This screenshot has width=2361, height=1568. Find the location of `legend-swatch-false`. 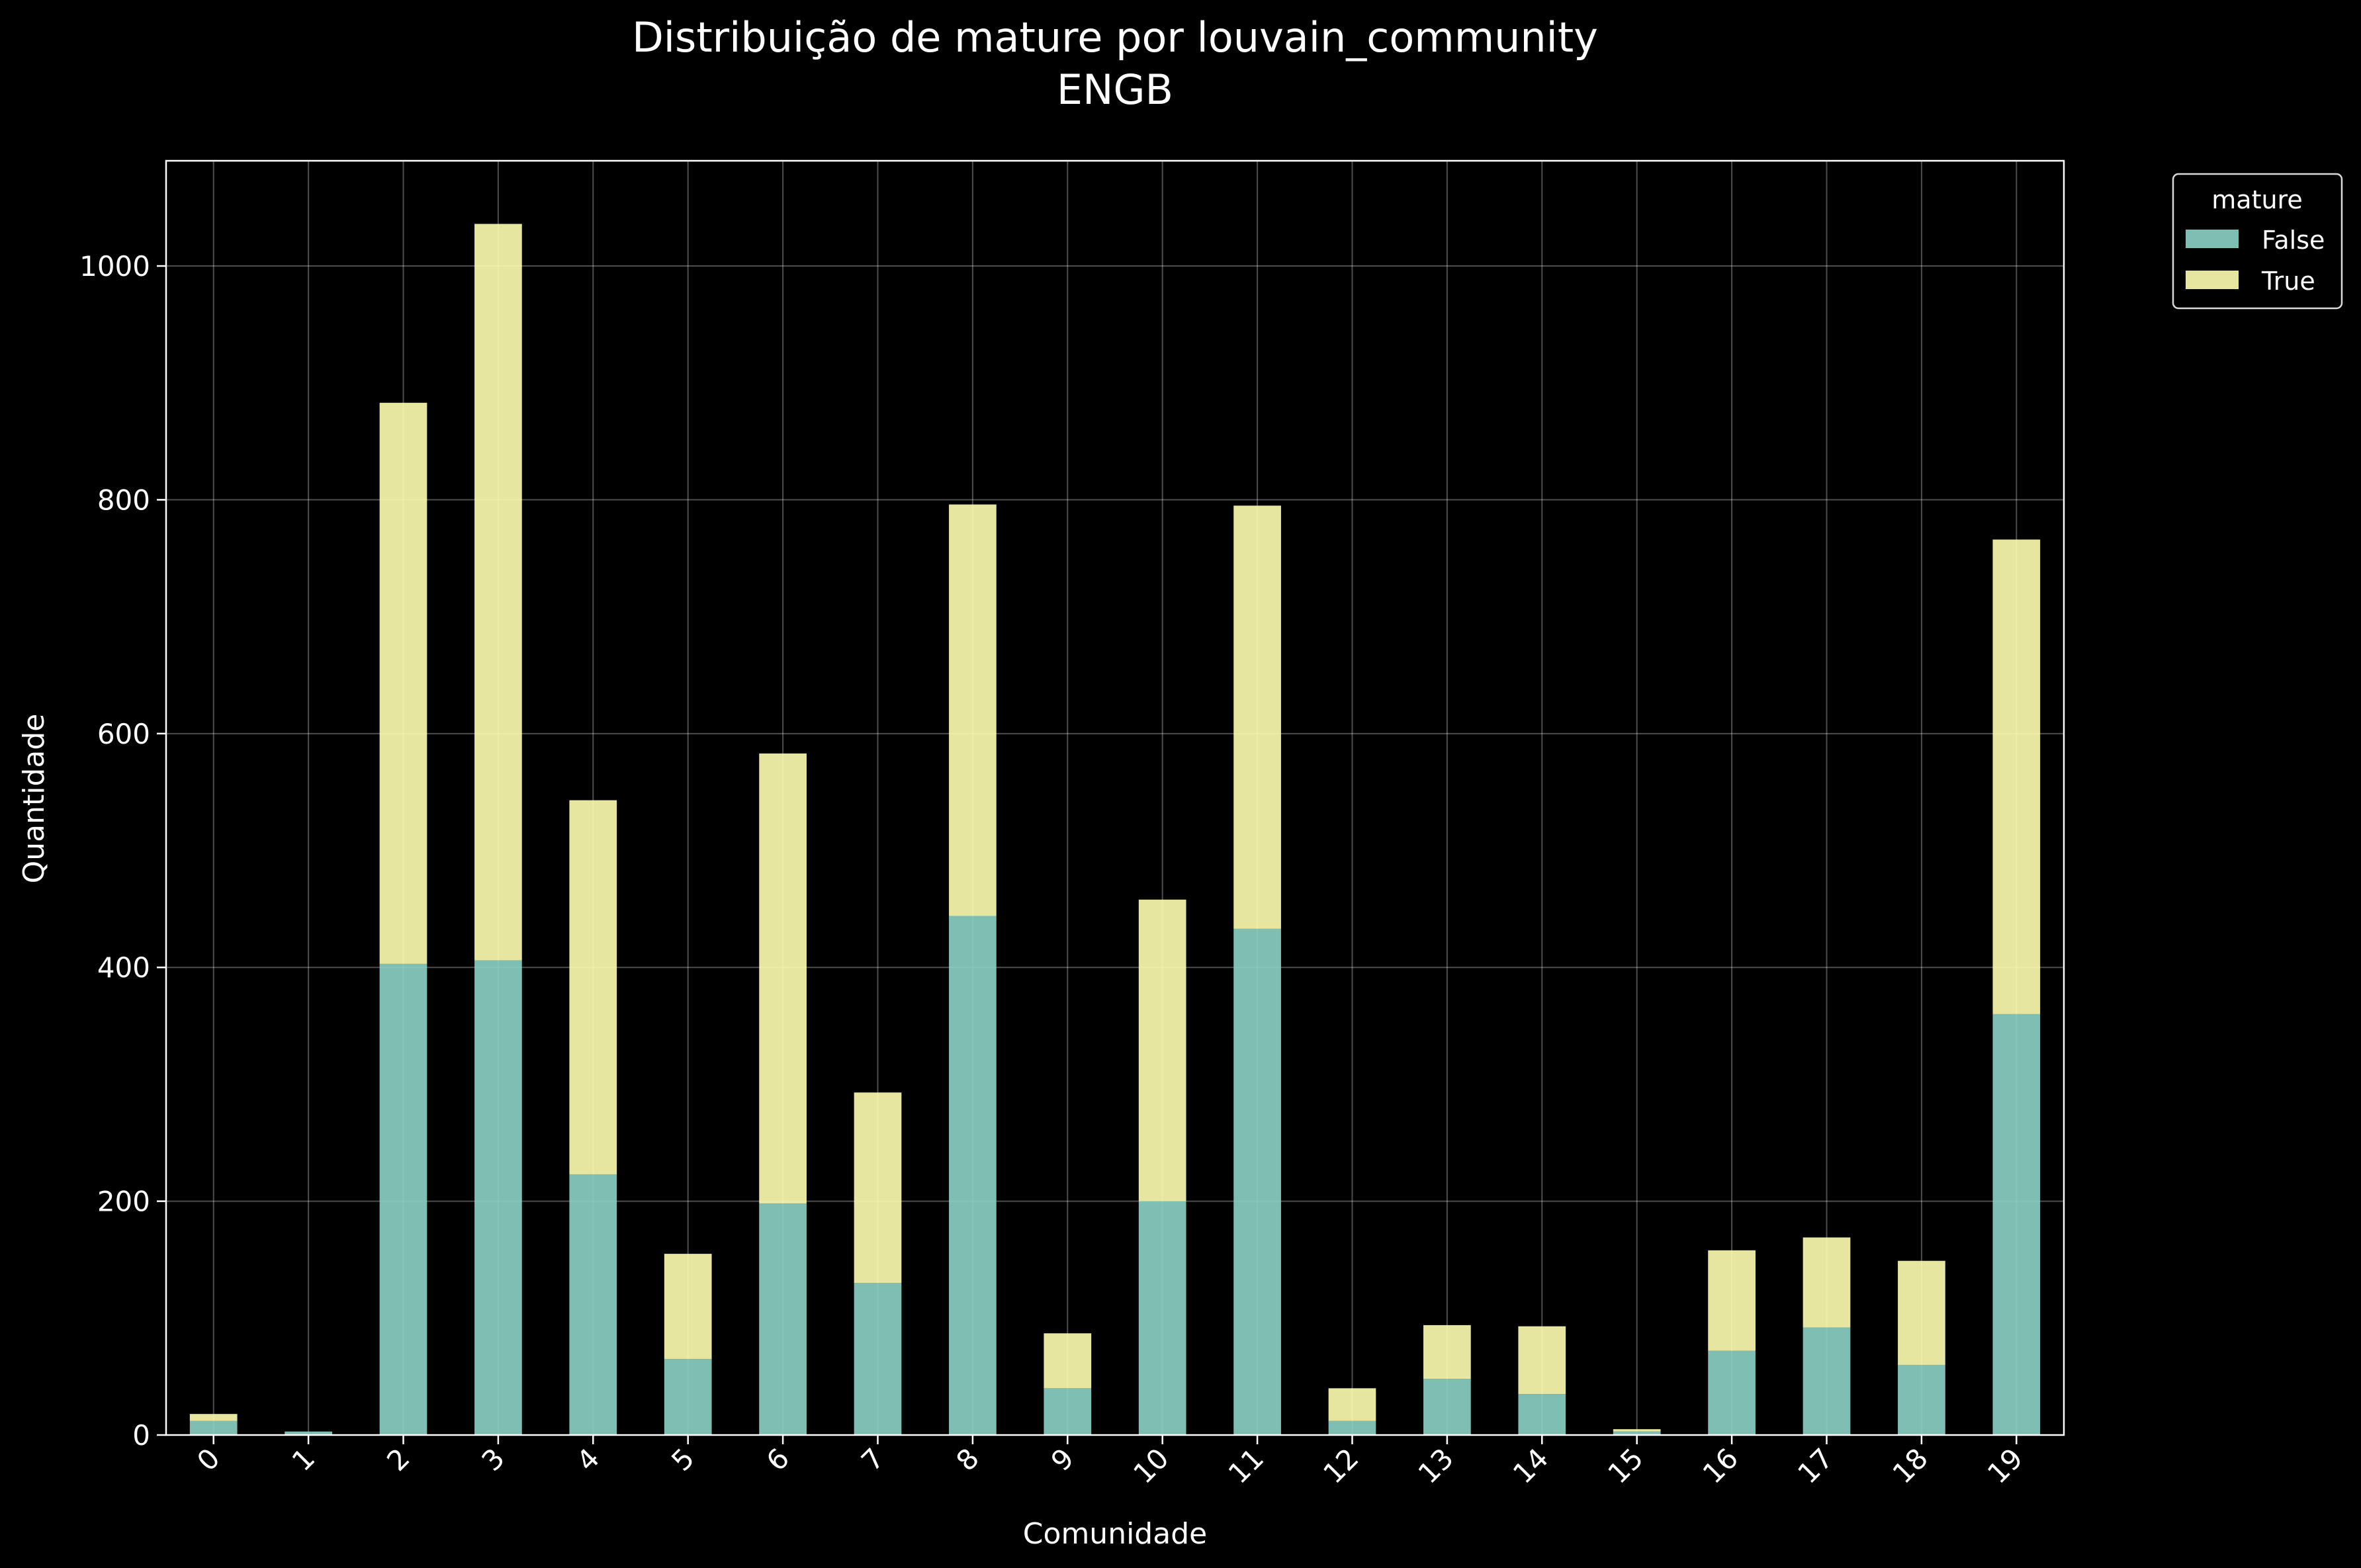

legend-swatch-false is located at coordinates (2212, 239).